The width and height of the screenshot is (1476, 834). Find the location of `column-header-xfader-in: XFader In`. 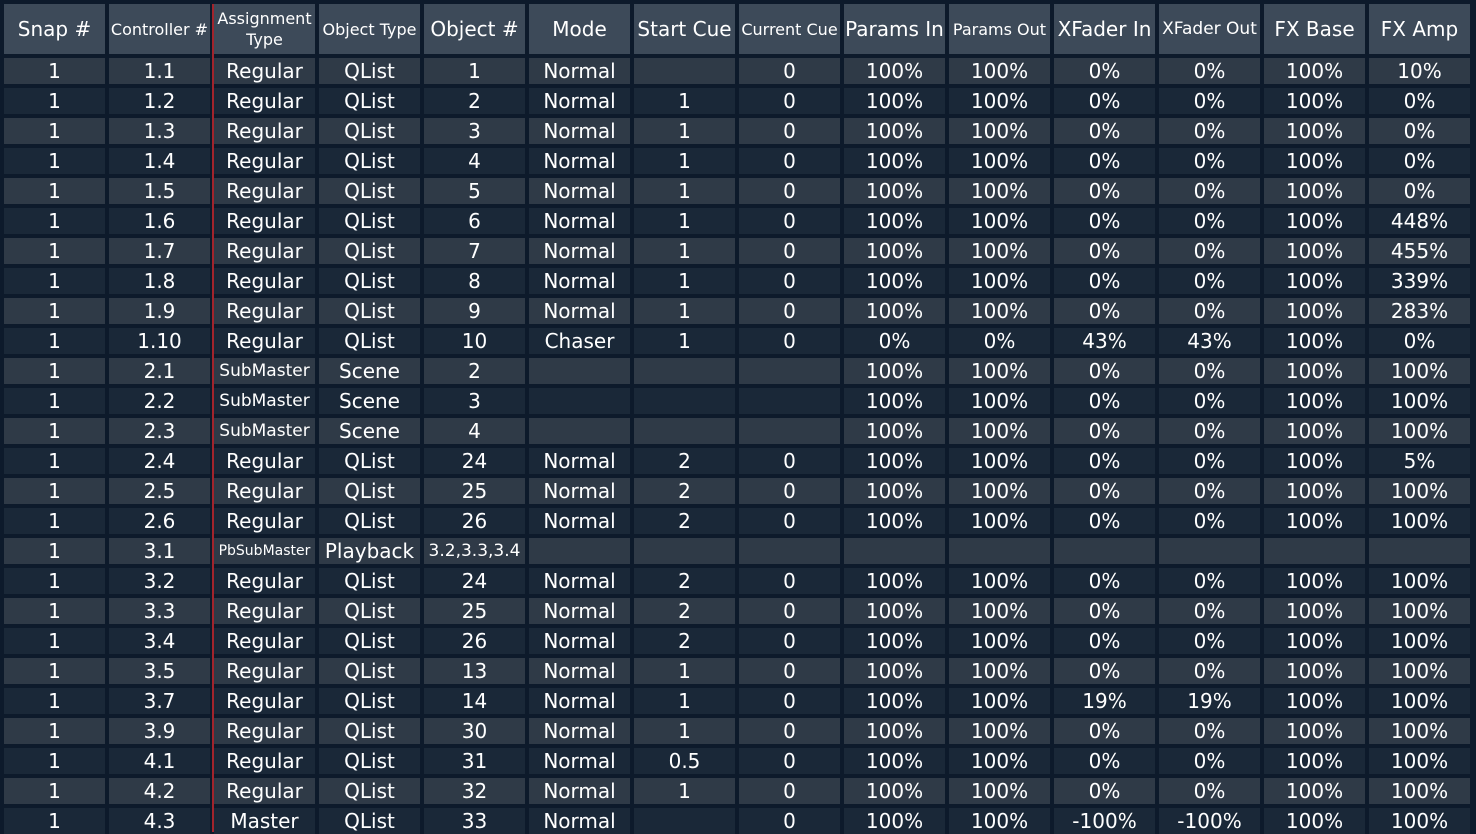

column-header-xfader-in: XFader In is located at coordinates (1104, 29).